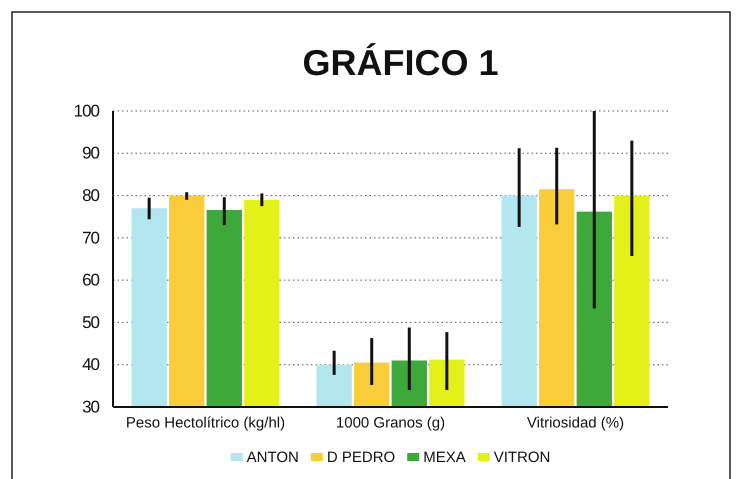 This screenshot has height=479, width=737. I want to click on y-tick-label: 60, so click(91, 280).